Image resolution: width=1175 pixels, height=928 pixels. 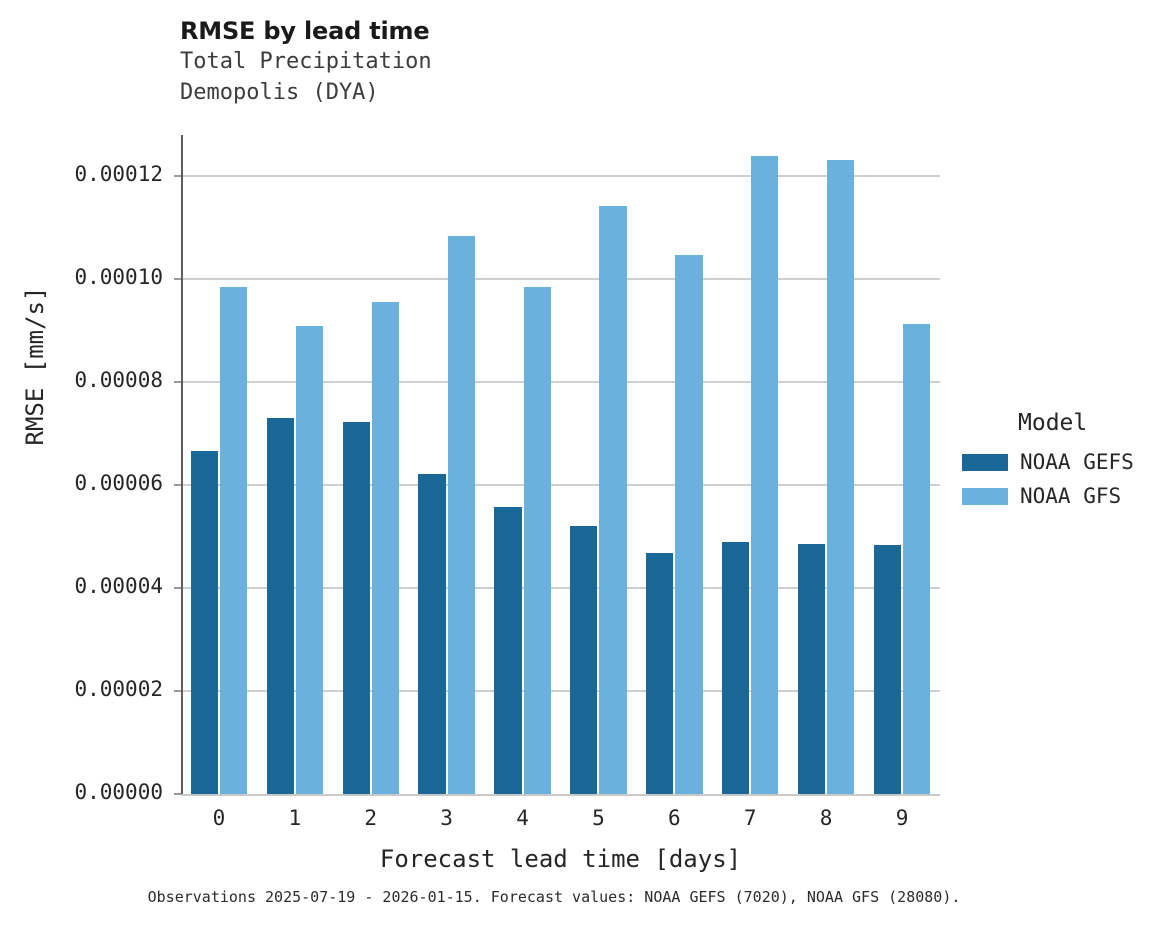 What do you see at coordinates (522, 818) in the screenshot?
I see `x-axis-tick-label: 4` at bounding box center [522, 818].